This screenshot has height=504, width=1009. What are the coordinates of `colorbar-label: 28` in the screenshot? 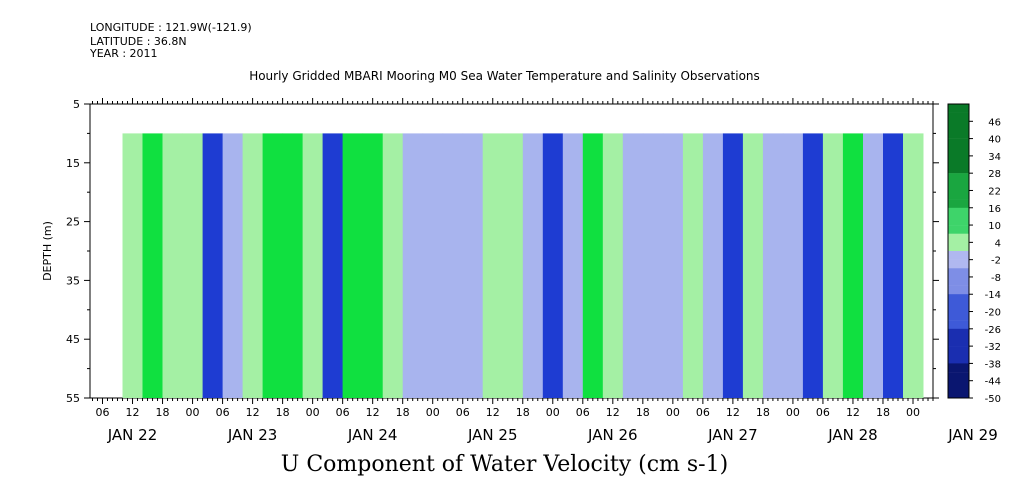 It's located at (994, 174).